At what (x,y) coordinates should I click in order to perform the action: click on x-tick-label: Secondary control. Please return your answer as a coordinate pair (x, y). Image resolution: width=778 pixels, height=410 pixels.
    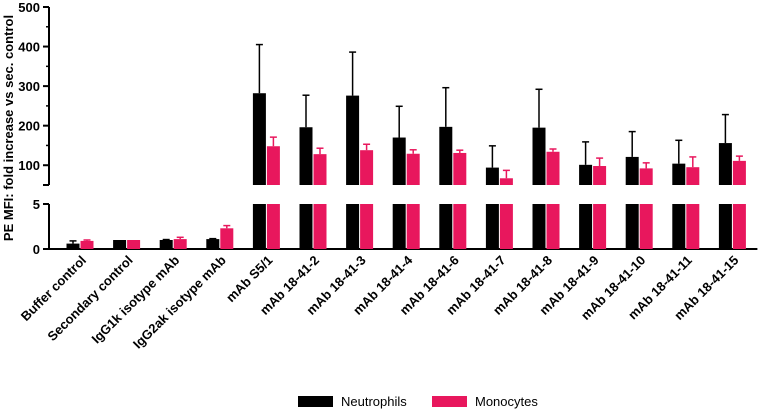
    Looking at the image, I should click on (89, 298).